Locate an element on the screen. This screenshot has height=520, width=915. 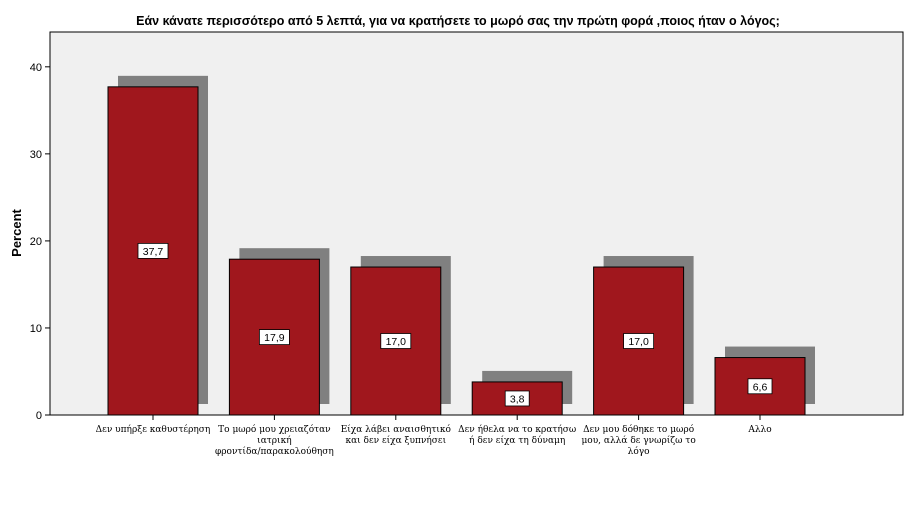
data-label: 37,7 is located at coordinates (153, 252).